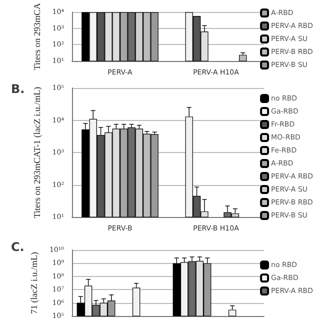 Image resolution: width=320 pixels, height=320 pixels. I want to click on chart-title: C., so click(17, 247).